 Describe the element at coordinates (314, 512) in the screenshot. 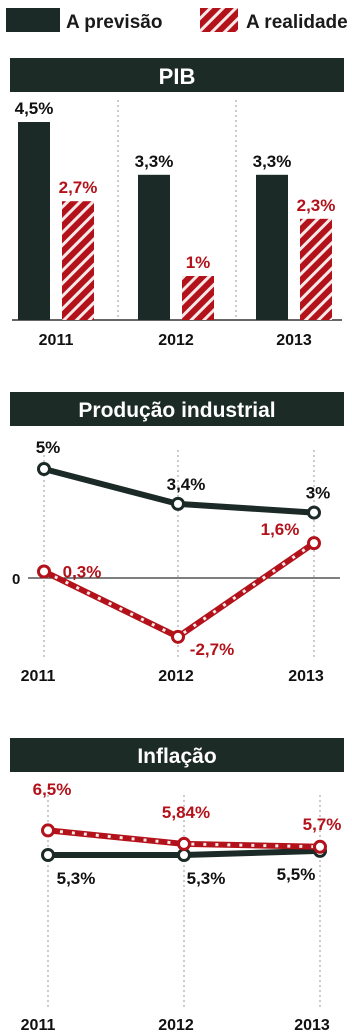

I see `industry-point-forecast-2013` at that location.